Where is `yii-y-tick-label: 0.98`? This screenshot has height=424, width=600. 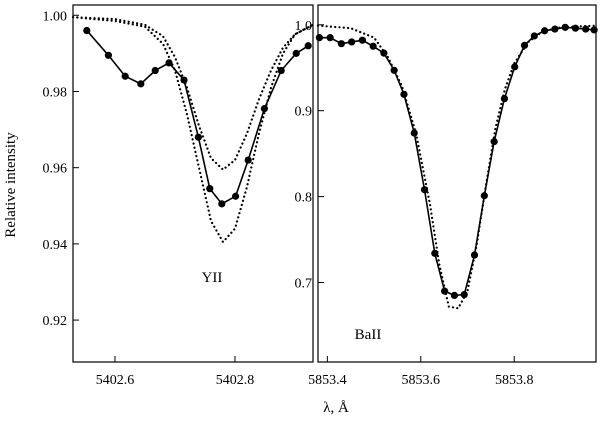
yii-y-tick-label: 0.98 is located at coordinates (55, 92).